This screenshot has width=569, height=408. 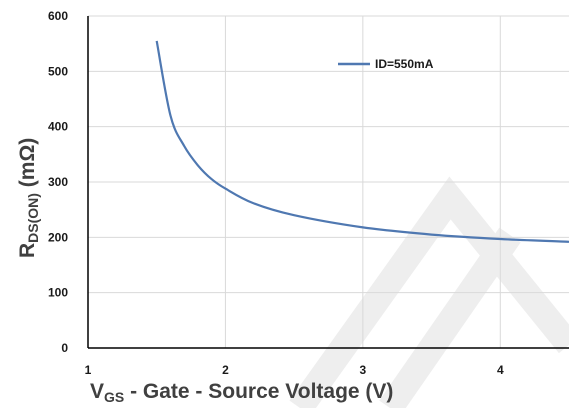 I want to click on x-axis-title-sub: GS, so click(x=114, y=397).